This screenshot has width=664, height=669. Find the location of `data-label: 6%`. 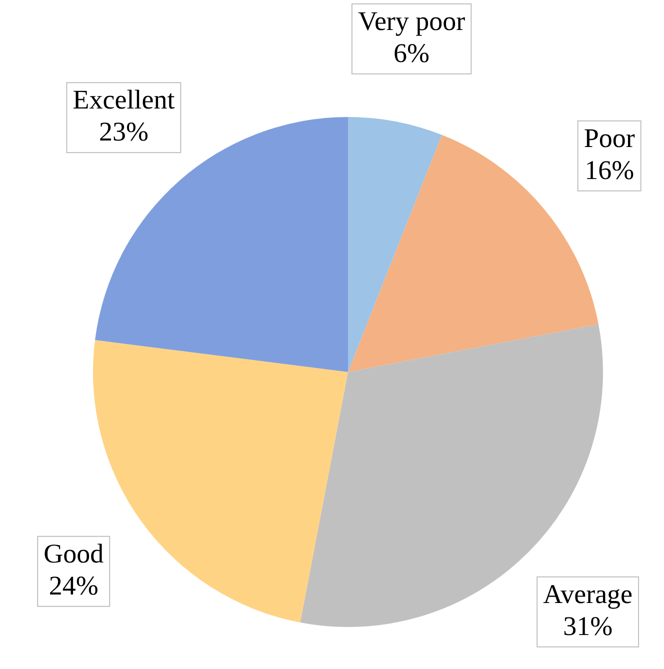

data-label: 6% is located at coordinates (412, 53).